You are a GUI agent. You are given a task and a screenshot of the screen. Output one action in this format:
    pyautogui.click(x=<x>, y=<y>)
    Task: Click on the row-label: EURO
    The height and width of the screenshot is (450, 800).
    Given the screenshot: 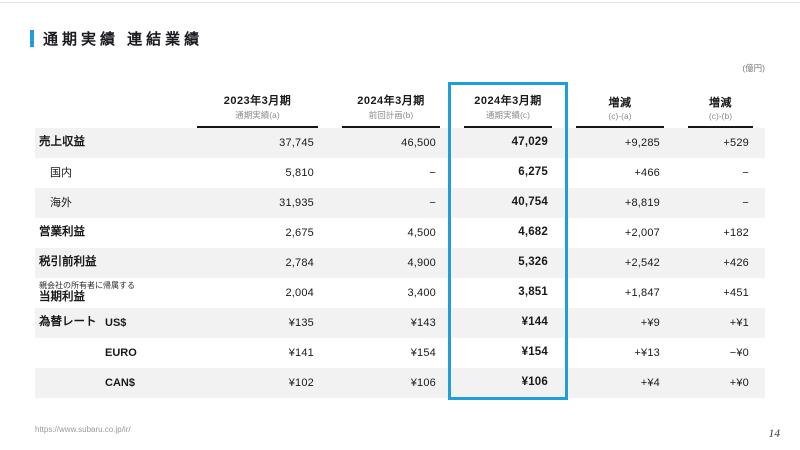 What is the action you would take?
    pyautogui.click(x=110, y=353)
    